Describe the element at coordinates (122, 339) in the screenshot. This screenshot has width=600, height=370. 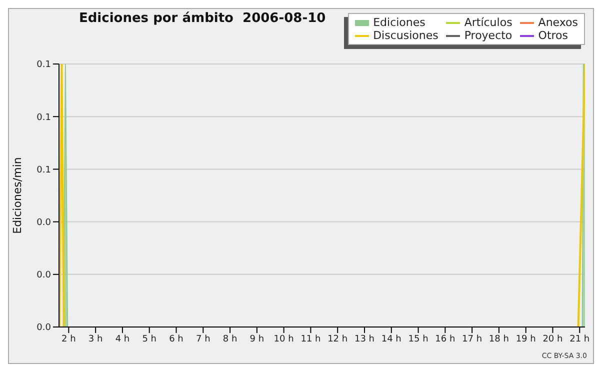
I see `x-tick-label: 4 h` at that location.